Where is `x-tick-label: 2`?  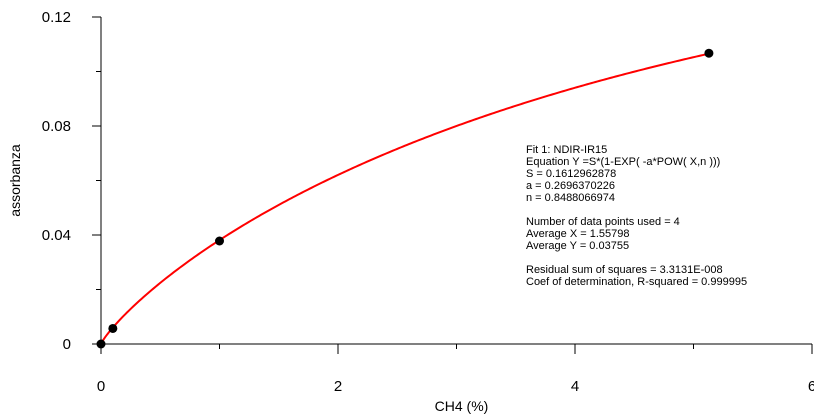 x-tick-label: 2 is located at coordinates (338, 386).